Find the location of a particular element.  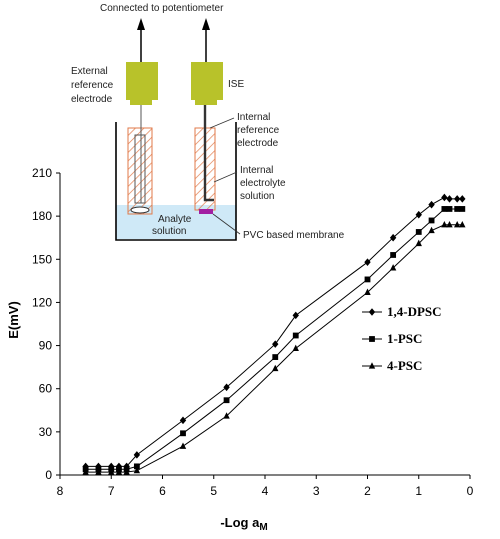

membrane-label: PVC based membrane is located at coordinates (294, 235).